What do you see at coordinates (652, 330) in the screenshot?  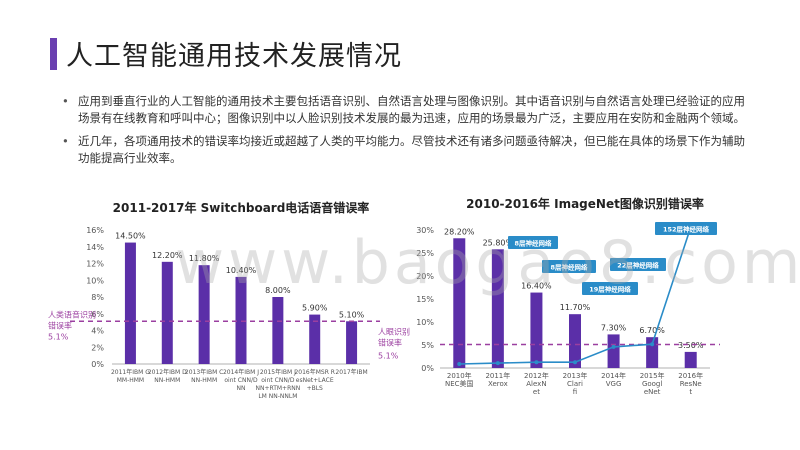 I see `chart2-data-label: 6.70%` at bounding box center [652, 330].